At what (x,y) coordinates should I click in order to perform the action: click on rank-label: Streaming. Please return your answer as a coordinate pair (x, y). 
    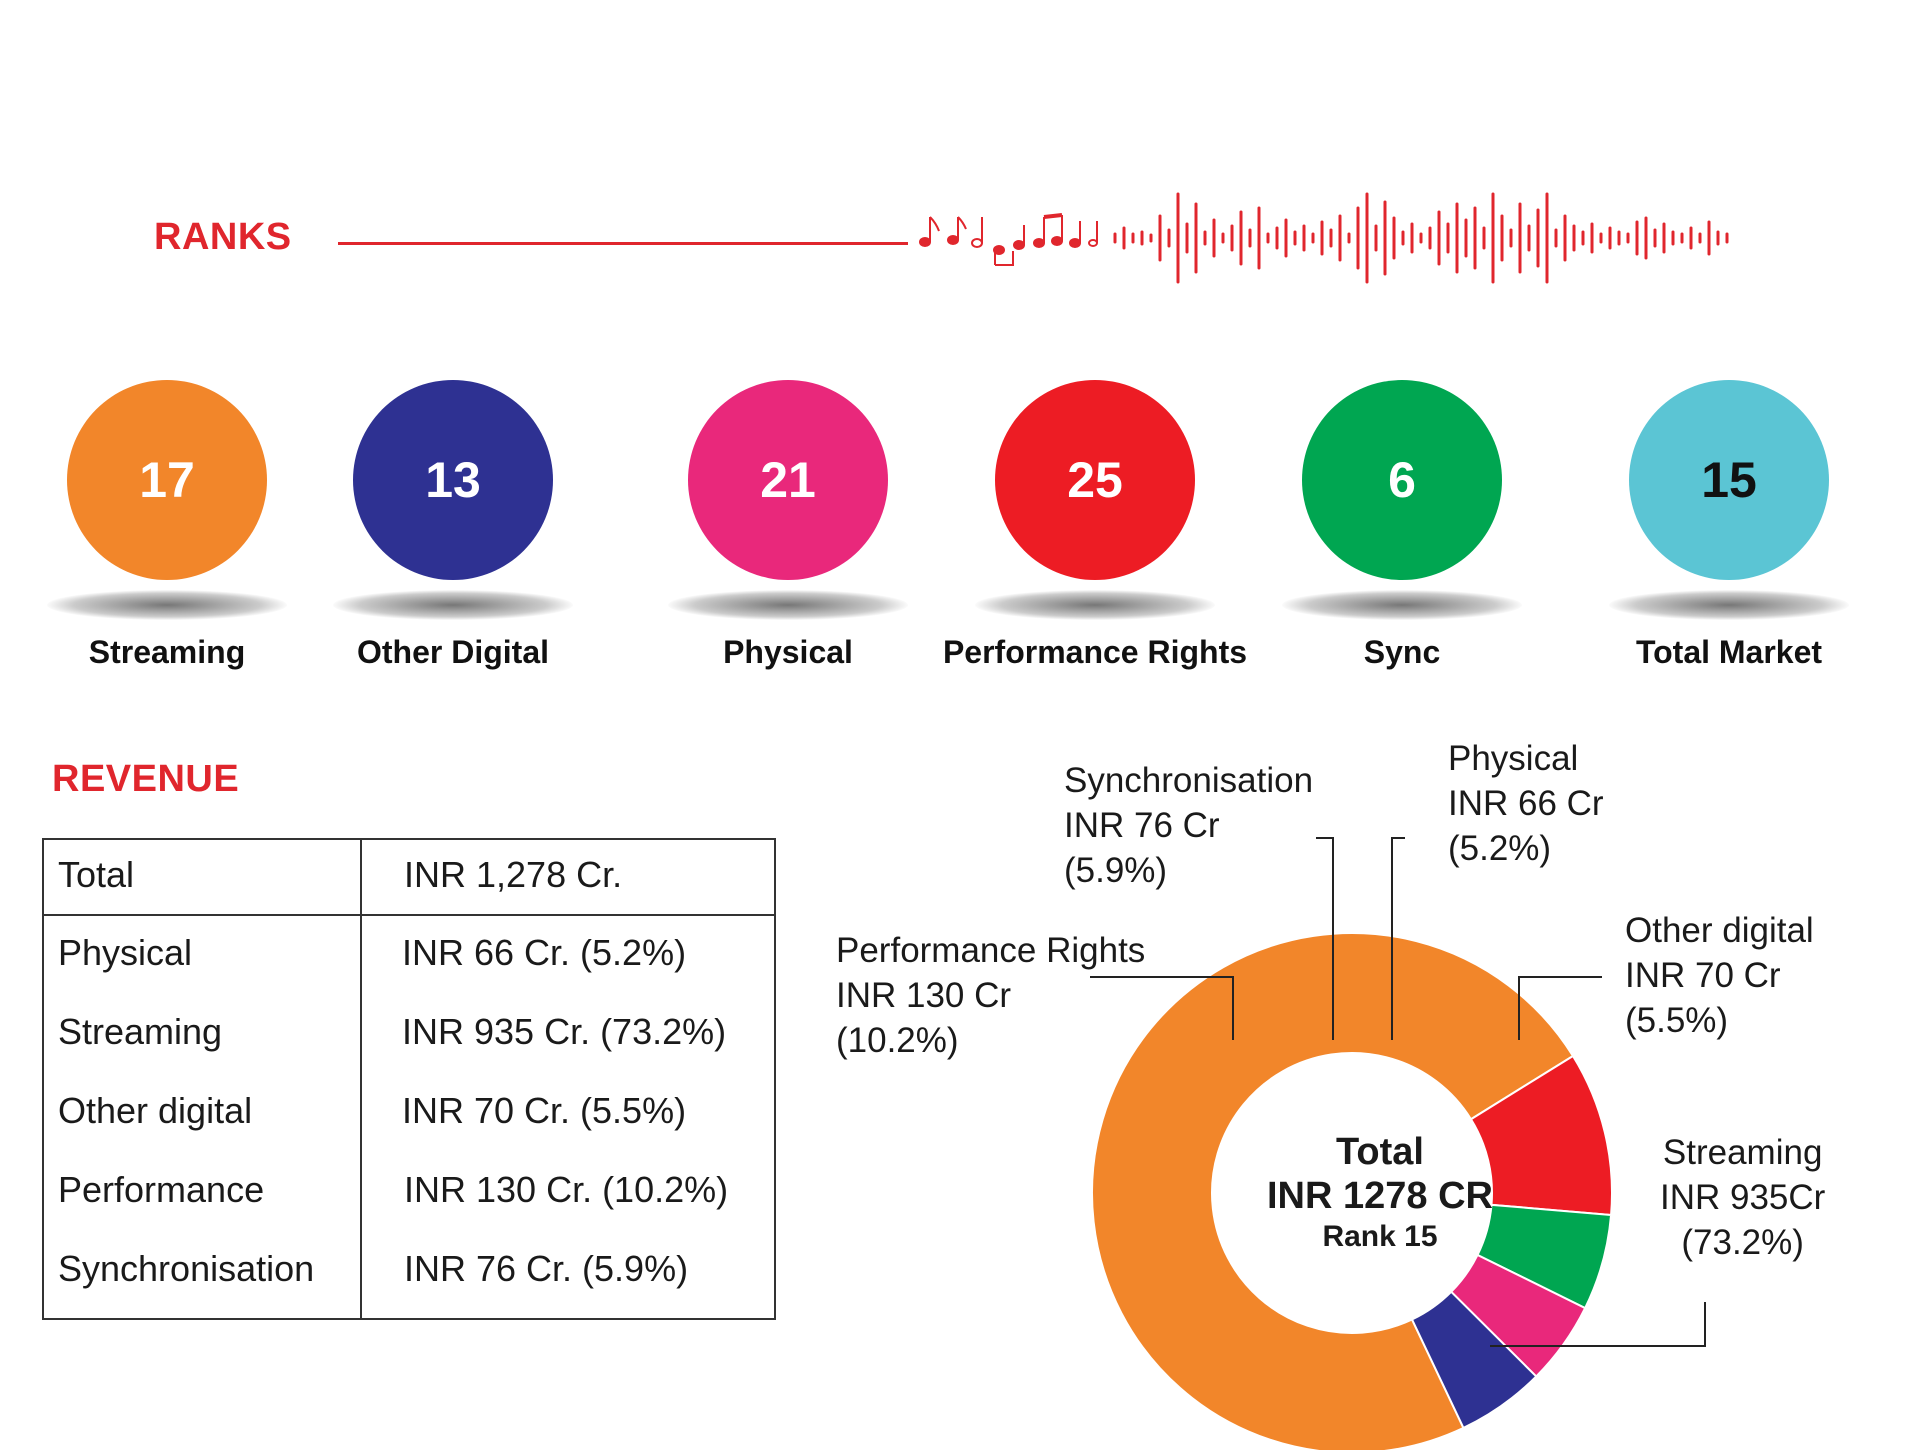
    Looking at the image, I should click on (167, 652).